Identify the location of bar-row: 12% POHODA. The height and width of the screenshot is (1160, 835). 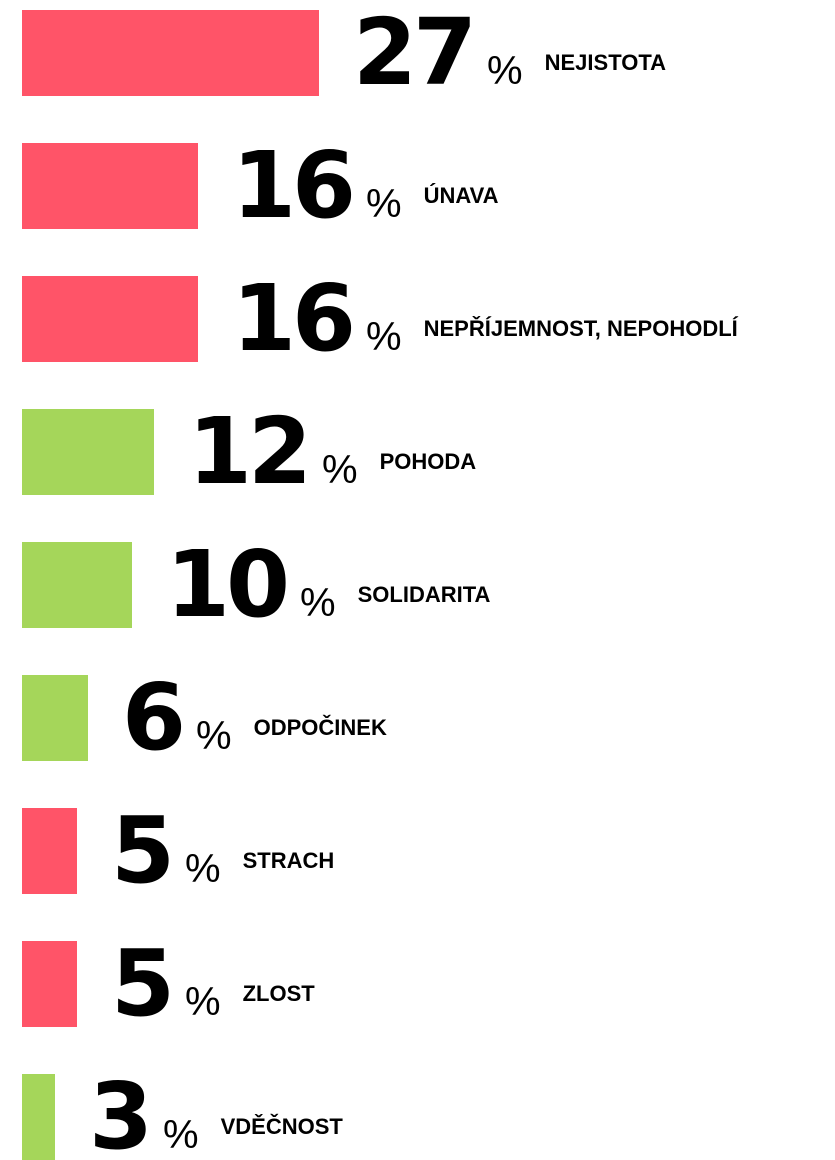
(249, 451).